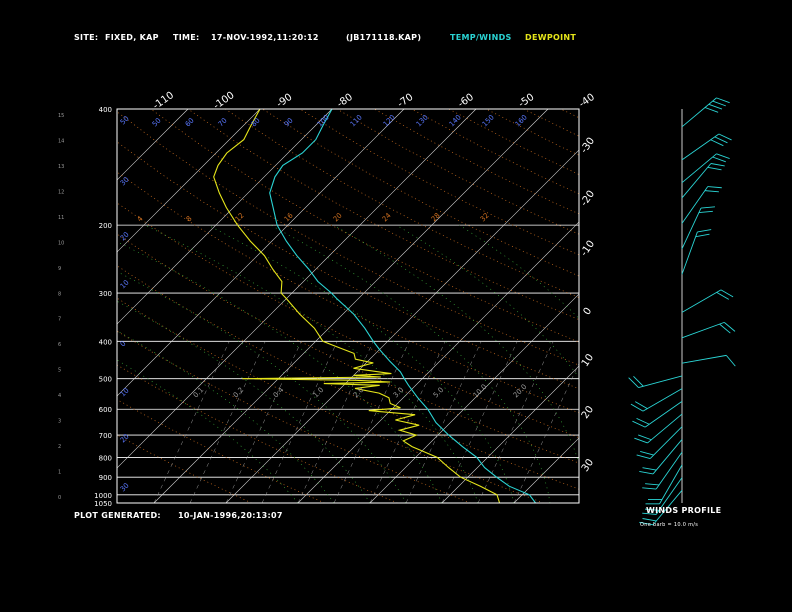  What do you see at coordinates (103, 496) in the screenshot?
I see `pressure-tick-label: 1000` at bounding box center [103, 496].